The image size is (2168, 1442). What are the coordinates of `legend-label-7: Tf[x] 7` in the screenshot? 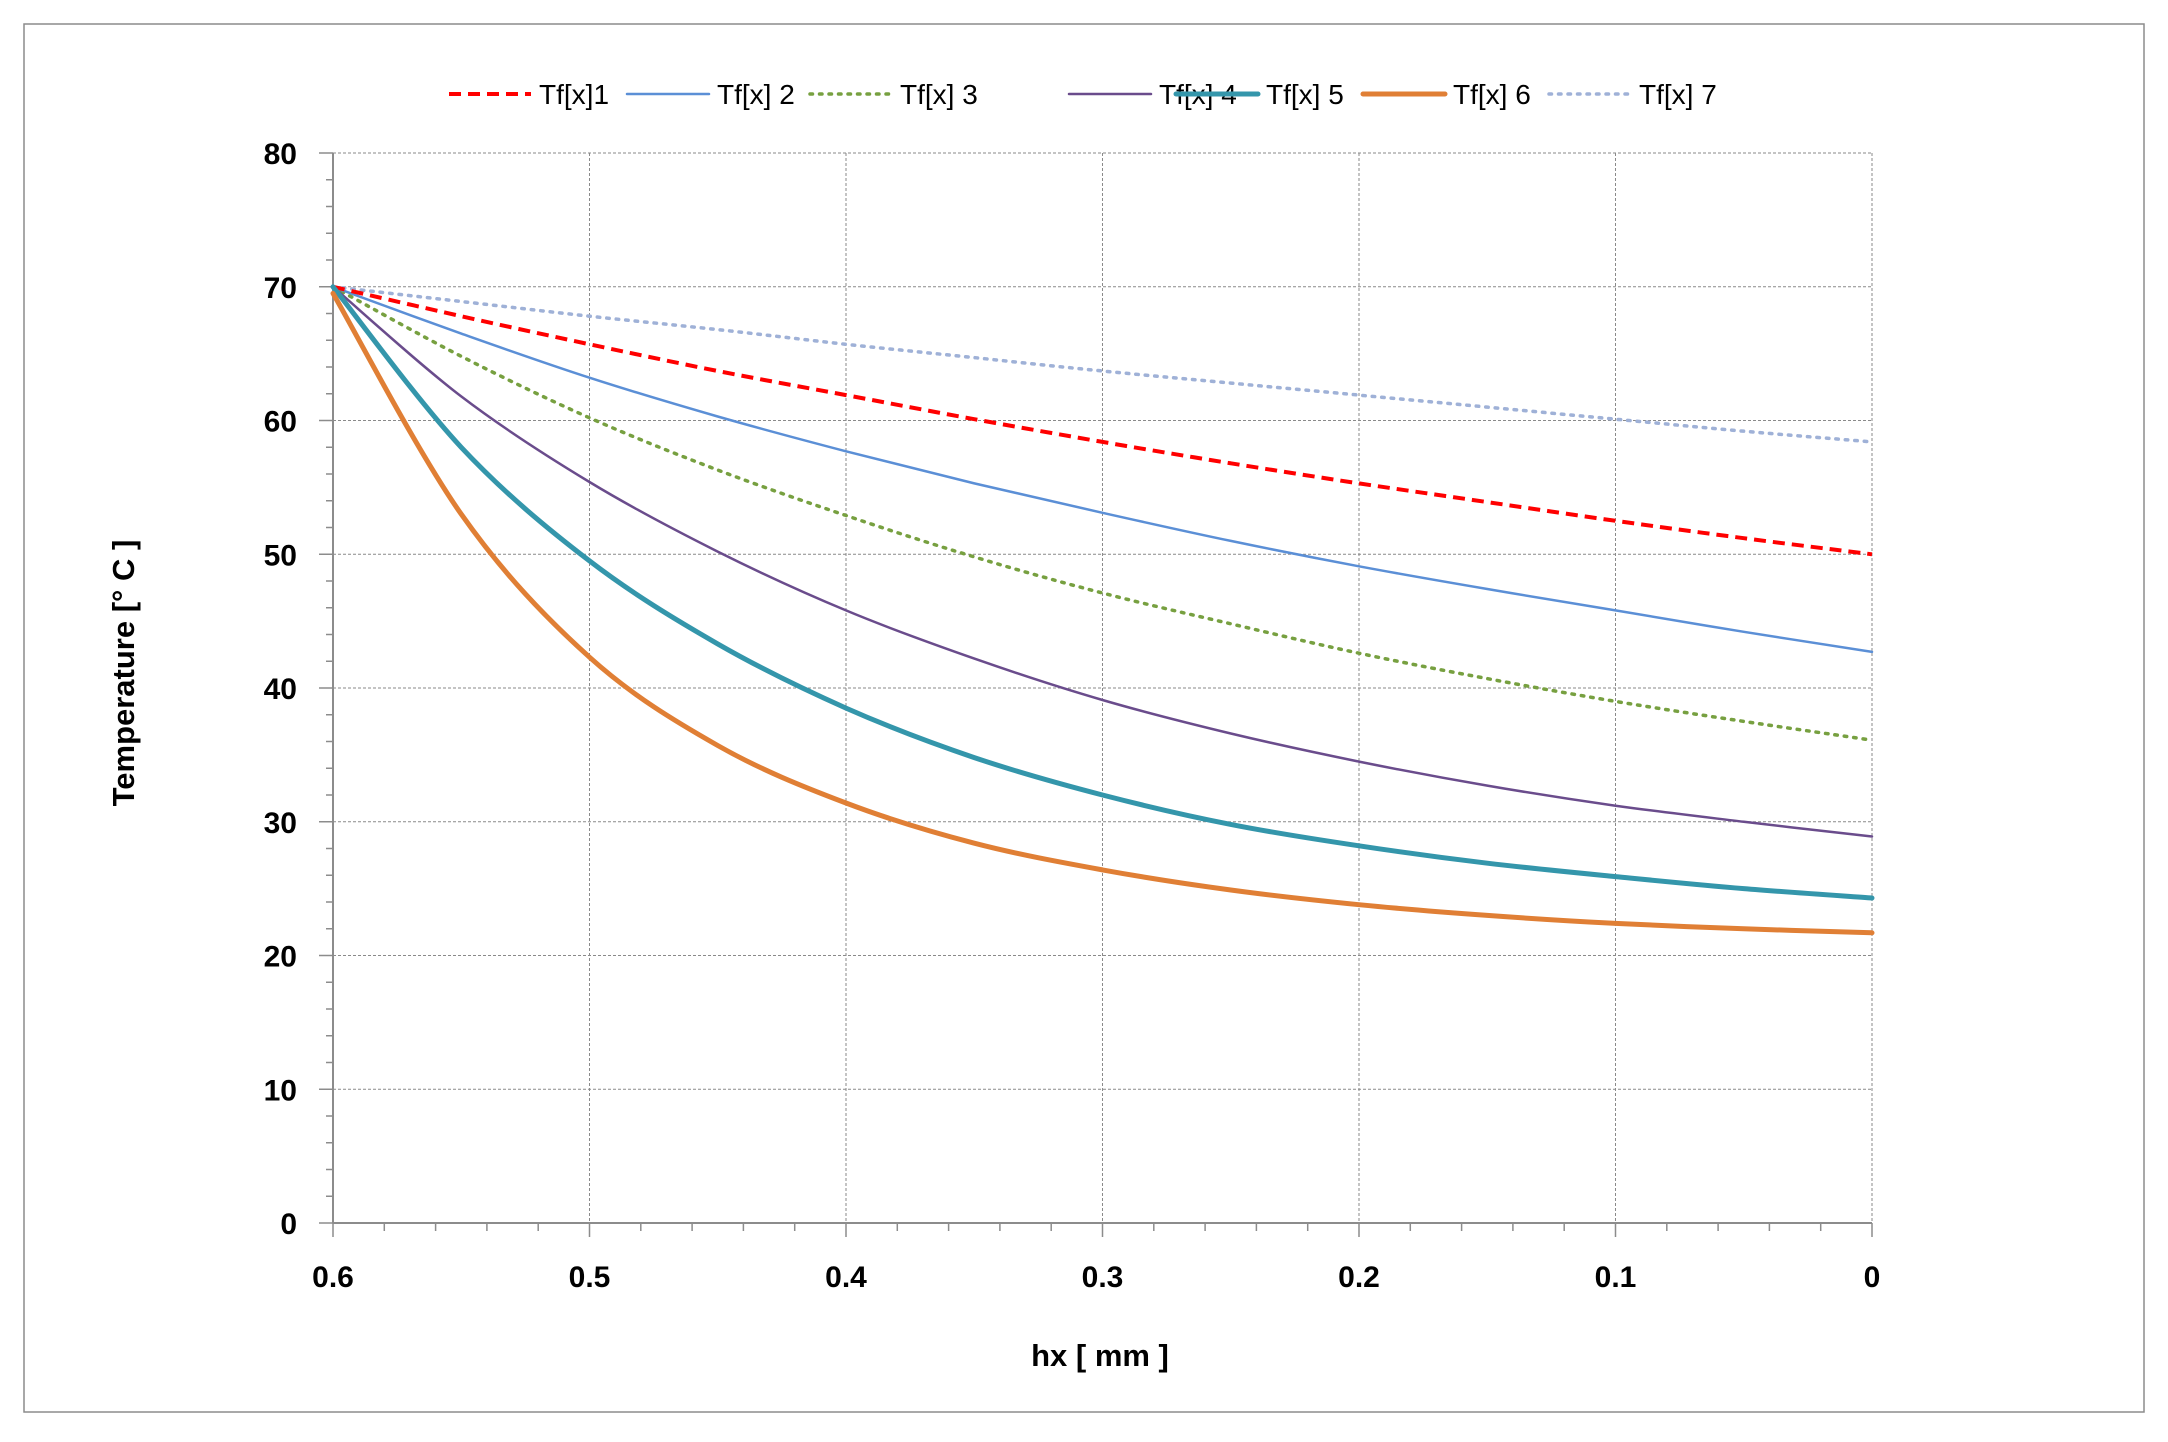 It's located at (1678, 94).